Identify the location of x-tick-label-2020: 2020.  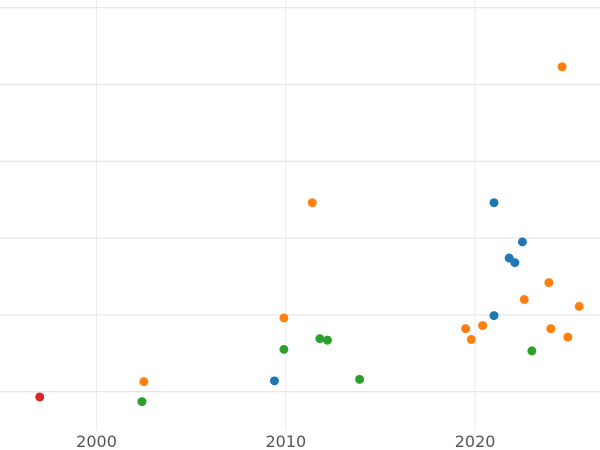
(475, 441).